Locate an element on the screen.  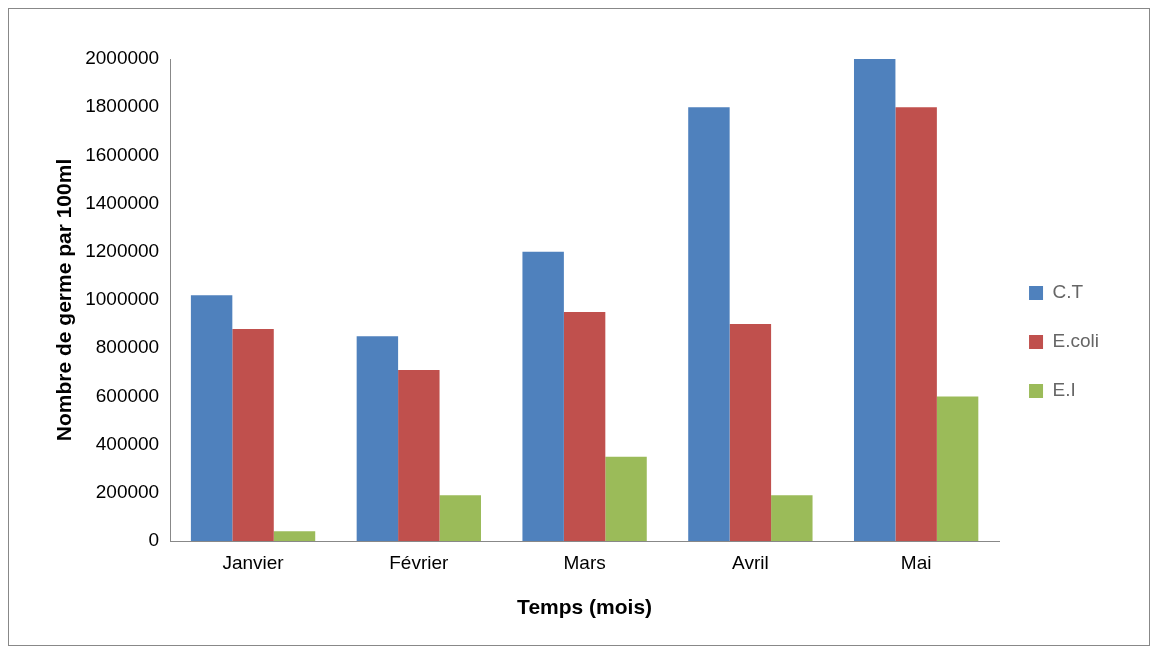
y-tick-label: 200000 is located at coordinates (127, 492).